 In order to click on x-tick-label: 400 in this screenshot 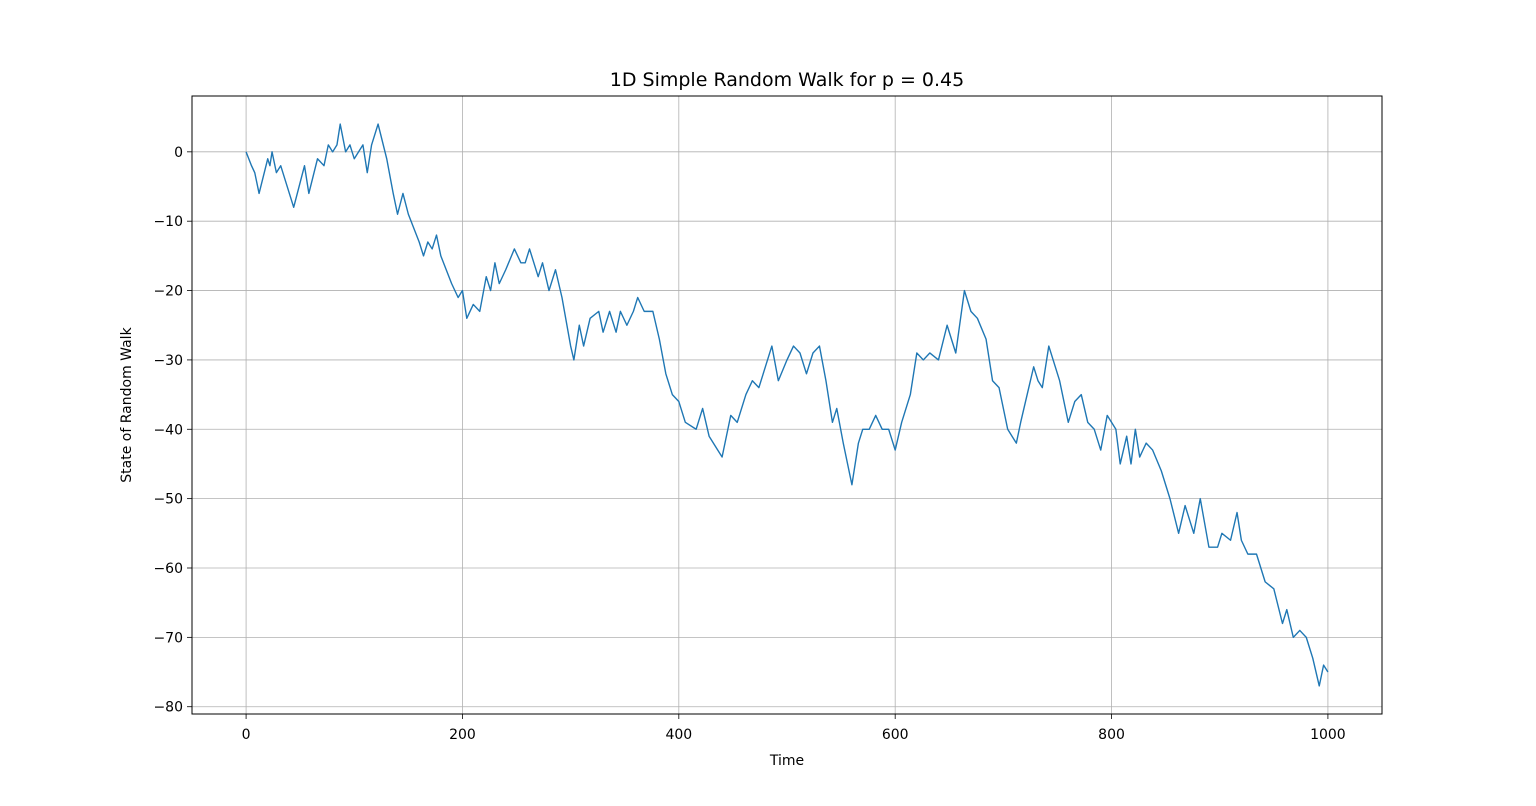, I will do `click(678, 735)`.